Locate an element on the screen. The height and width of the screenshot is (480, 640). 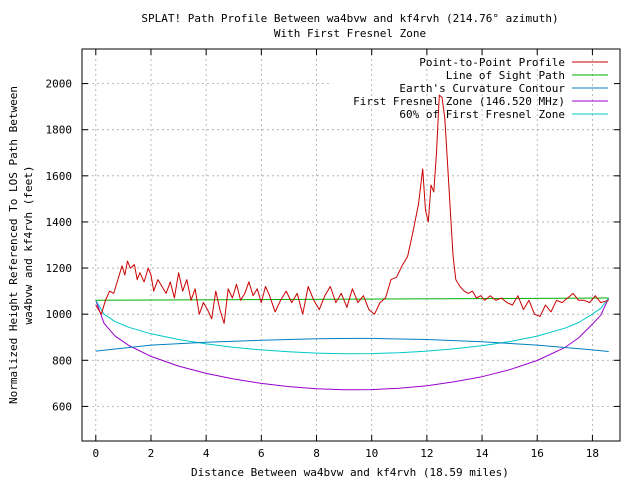
y-axis-label-line2: wa4bvw and kf4rvh (feet) is located at coordinates (28, 245).